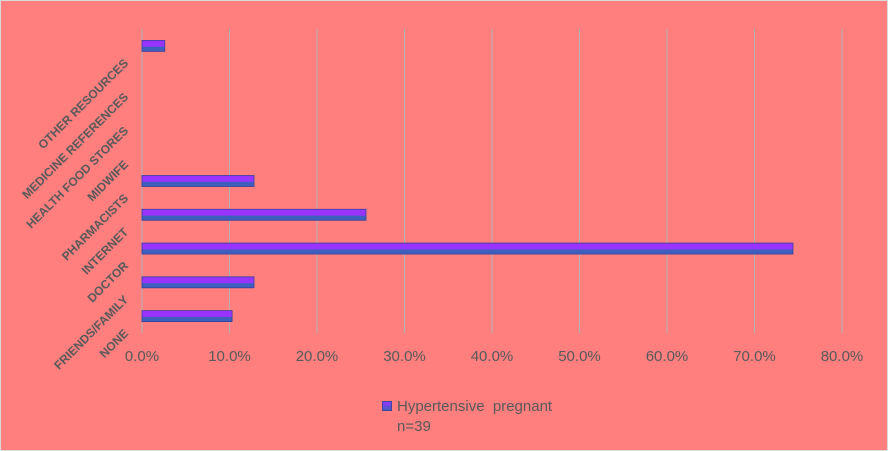  Describe the element at coordinates (153, 45) in the screenshot. I see `bar-other-resources` at that location.